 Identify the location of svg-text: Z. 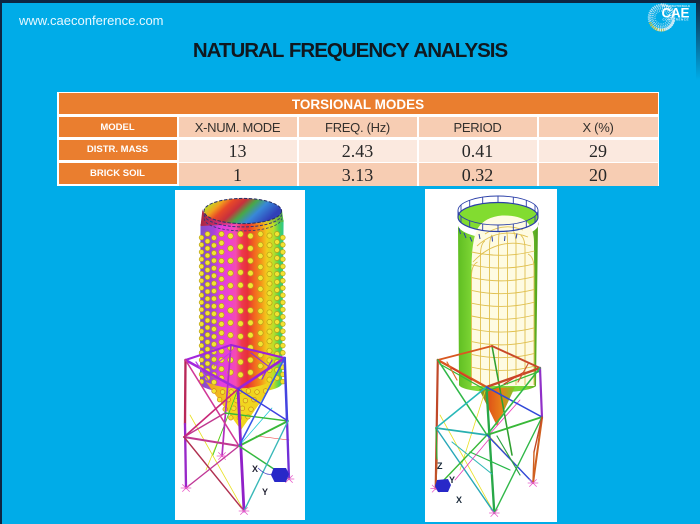
(440, 466).